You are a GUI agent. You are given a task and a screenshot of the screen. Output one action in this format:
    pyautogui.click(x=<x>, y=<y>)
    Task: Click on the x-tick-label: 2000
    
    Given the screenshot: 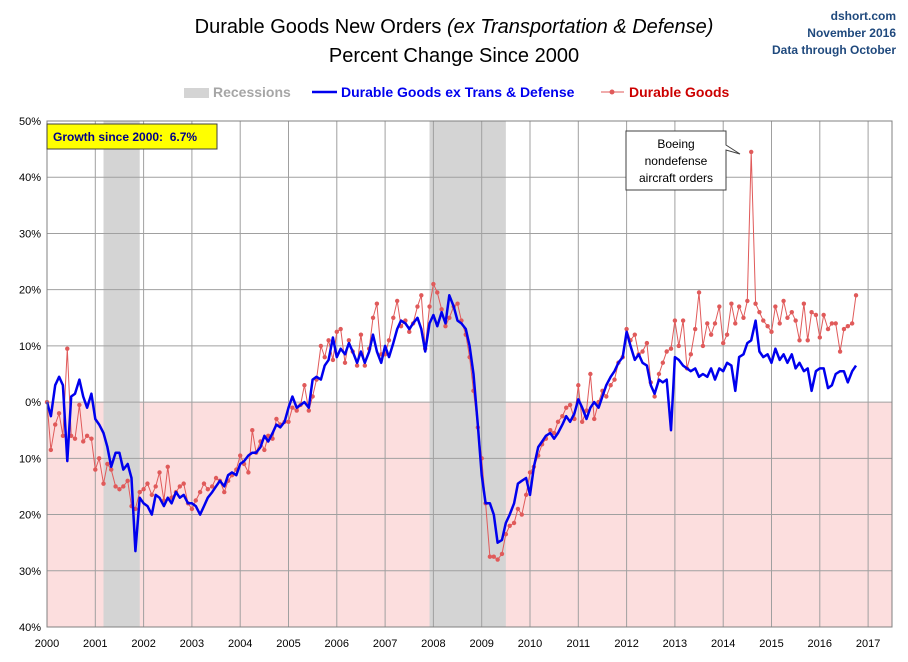 What is the action you would take?
    pyautogui.click(x=47, y=644)
    